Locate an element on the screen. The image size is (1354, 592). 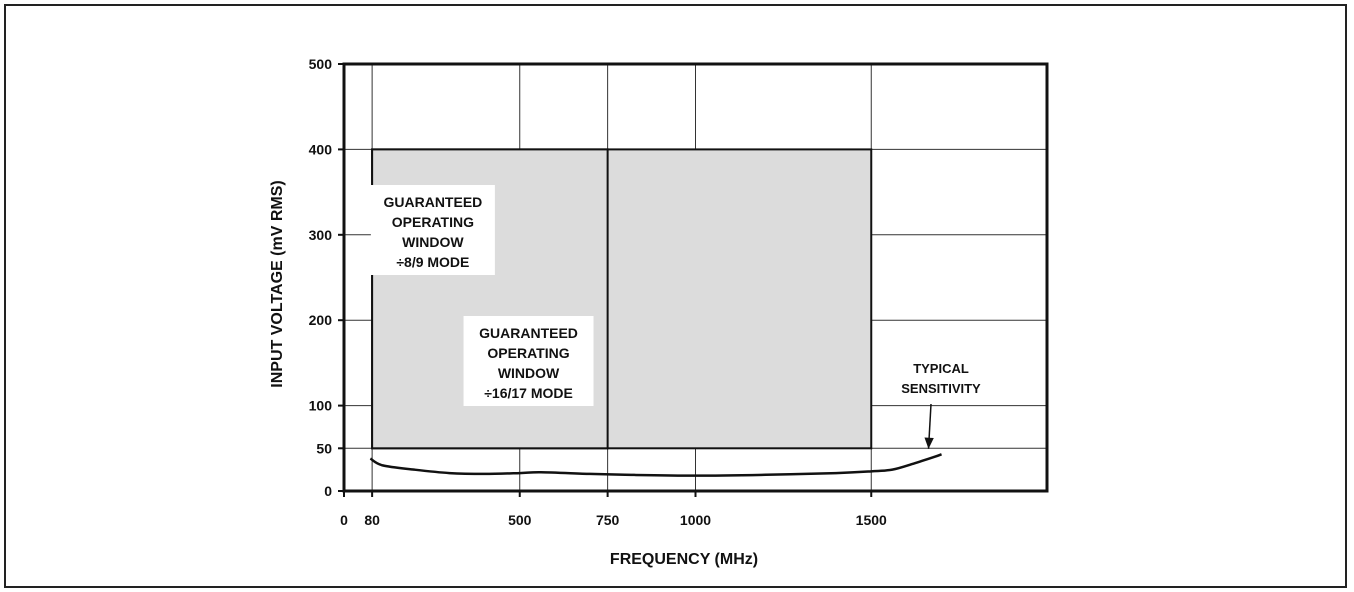
annotation-arrowhead is located at coordinates (929, 443).